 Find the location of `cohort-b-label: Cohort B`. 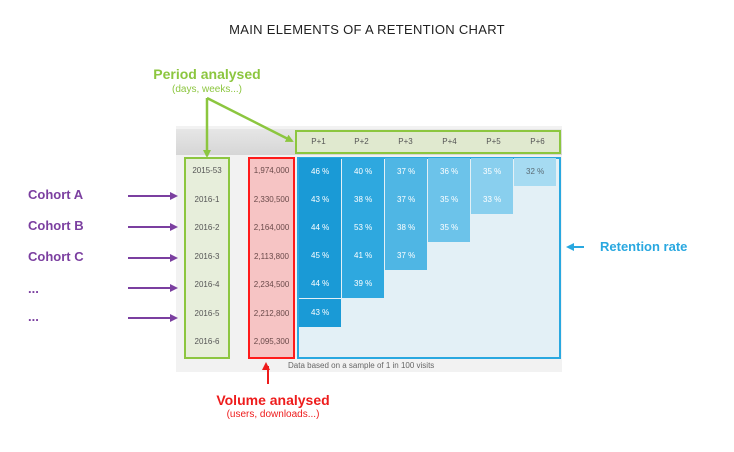

cohort-b-label: Cohort B is located at coordinates (56, 225).